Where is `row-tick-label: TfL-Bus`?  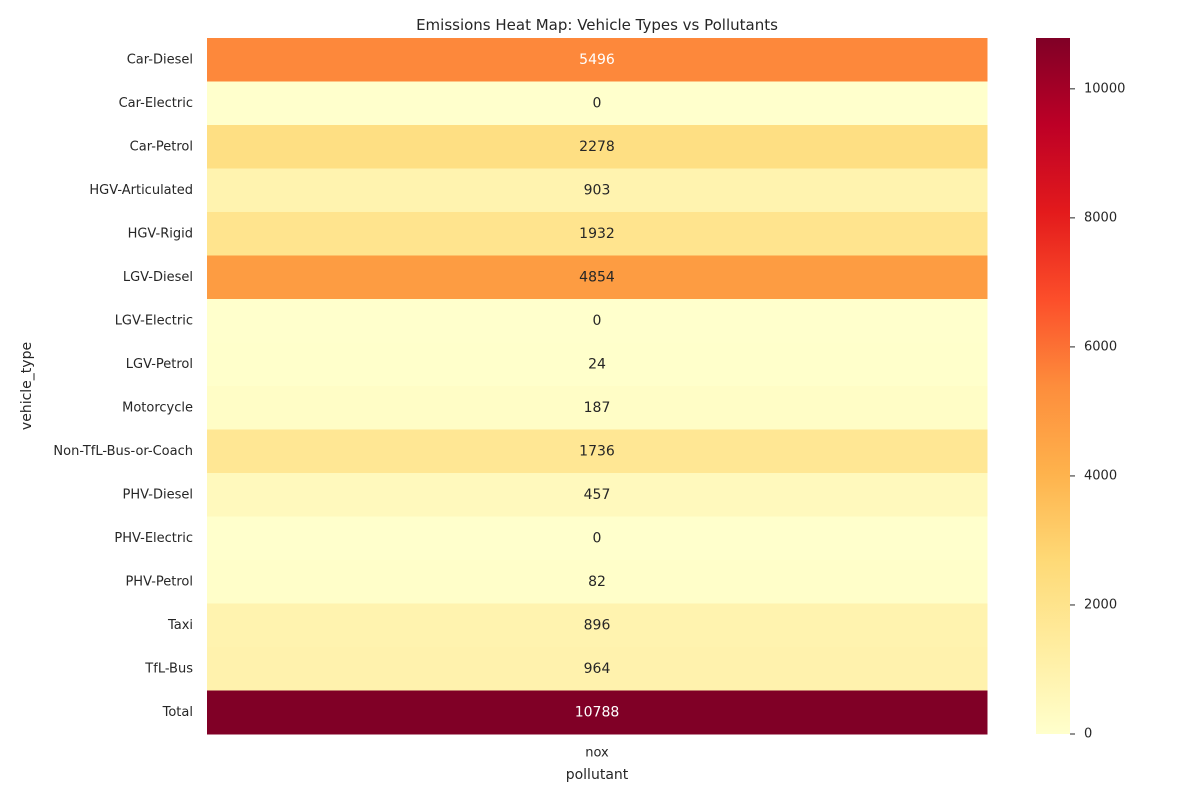
row-tick-label: TfL-Bus is located at coordinates (168, 668).